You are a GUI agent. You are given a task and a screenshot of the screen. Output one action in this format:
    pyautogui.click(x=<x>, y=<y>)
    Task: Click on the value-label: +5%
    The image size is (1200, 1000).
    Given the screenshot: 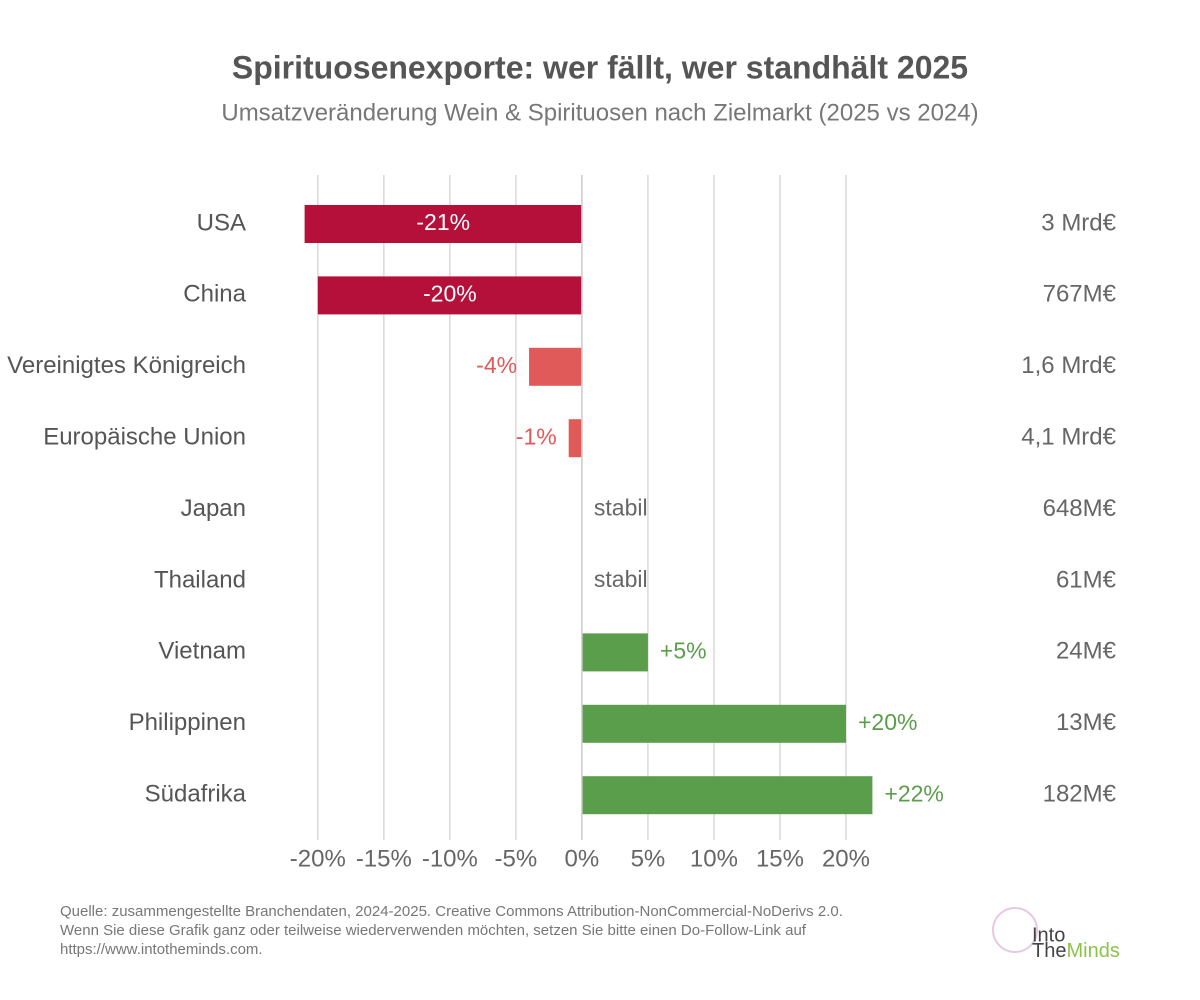 What is the action you would take?
    pyautogui.click(x=683, y=650)
    